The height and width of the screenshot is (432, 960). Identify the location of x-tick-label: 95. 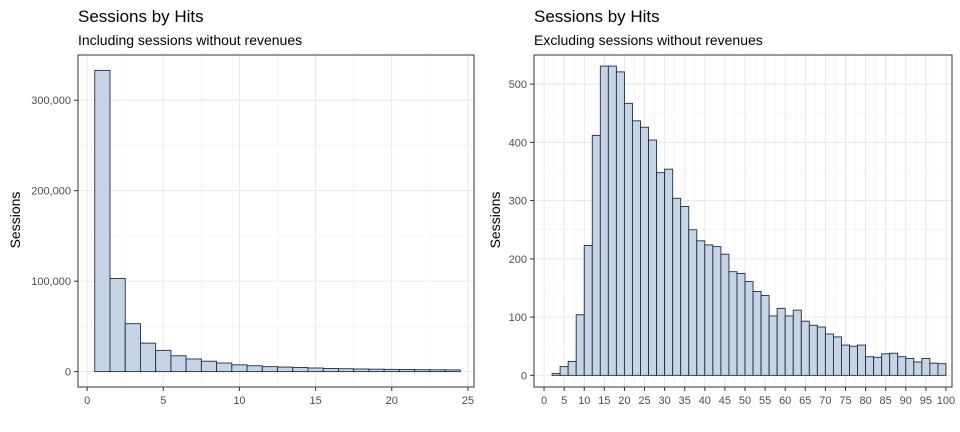
(926, 401).